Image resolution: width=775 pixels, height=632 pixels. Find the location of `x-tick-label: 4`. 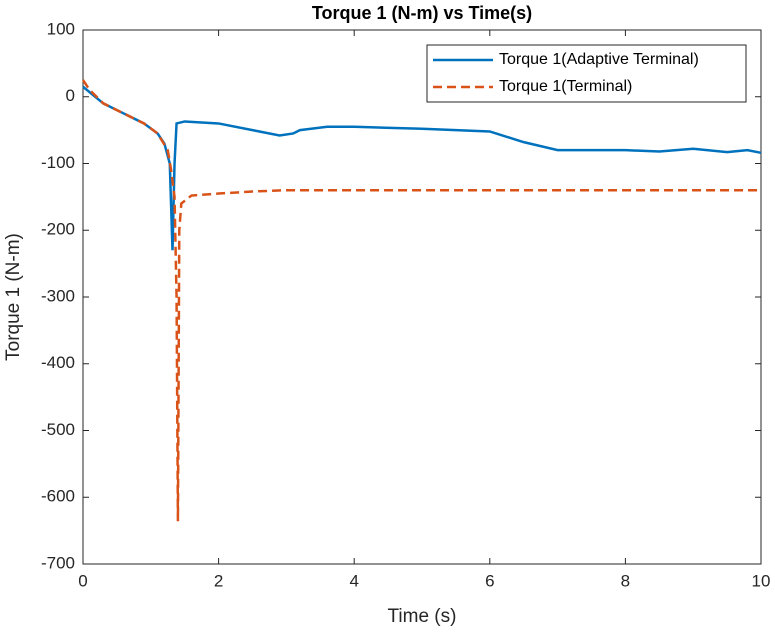

x-tick-label: 4 is located at coordinates (353, 580).